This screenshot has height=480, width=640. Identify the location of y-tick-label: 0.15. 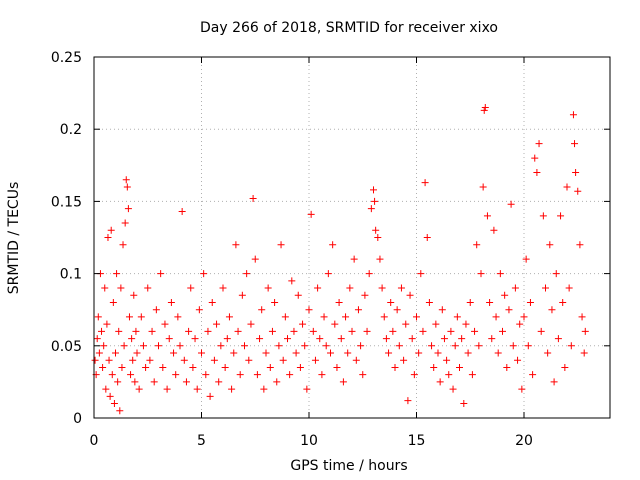
(66, 202).